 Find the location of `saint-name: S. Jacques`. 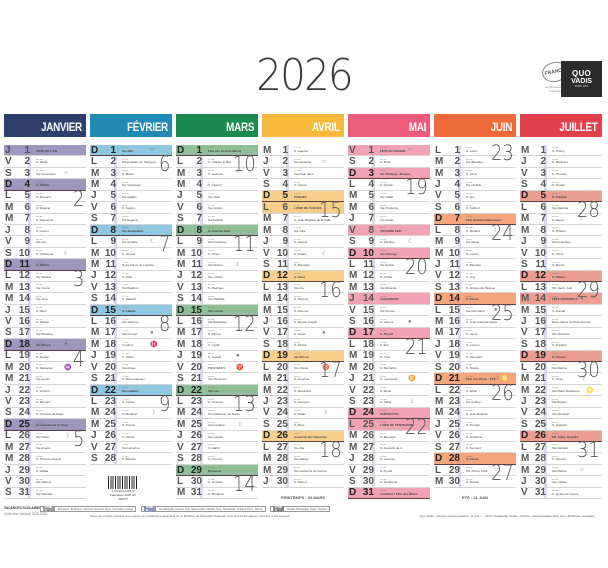

saint-name: S. Jacques is located at coordinates (559, 425).